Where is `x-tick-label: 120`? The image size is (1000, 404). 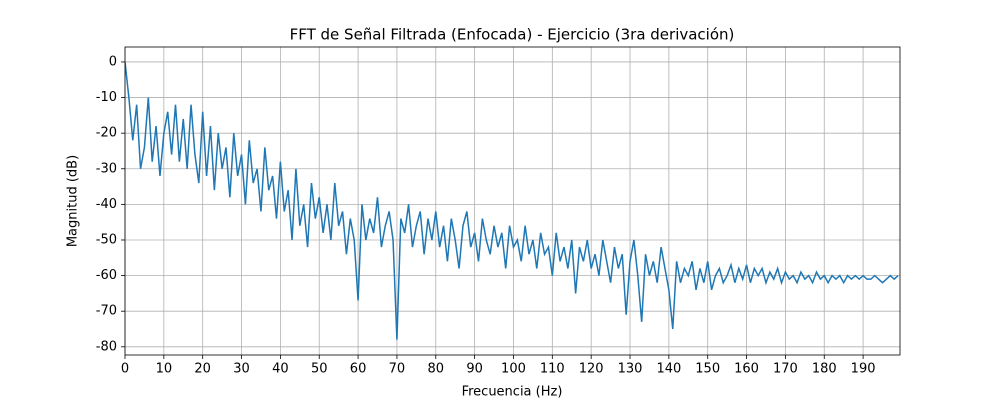
x-tick-label: 120 is located at coordinates (591, 369).